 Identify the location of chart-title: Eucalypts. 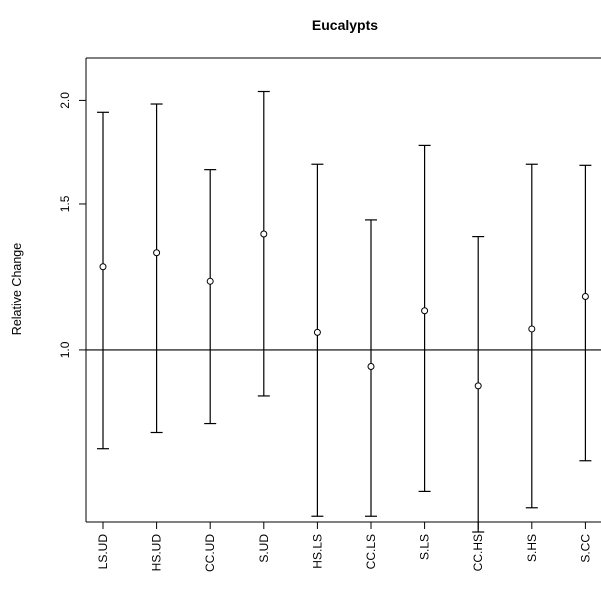
(345, 25).